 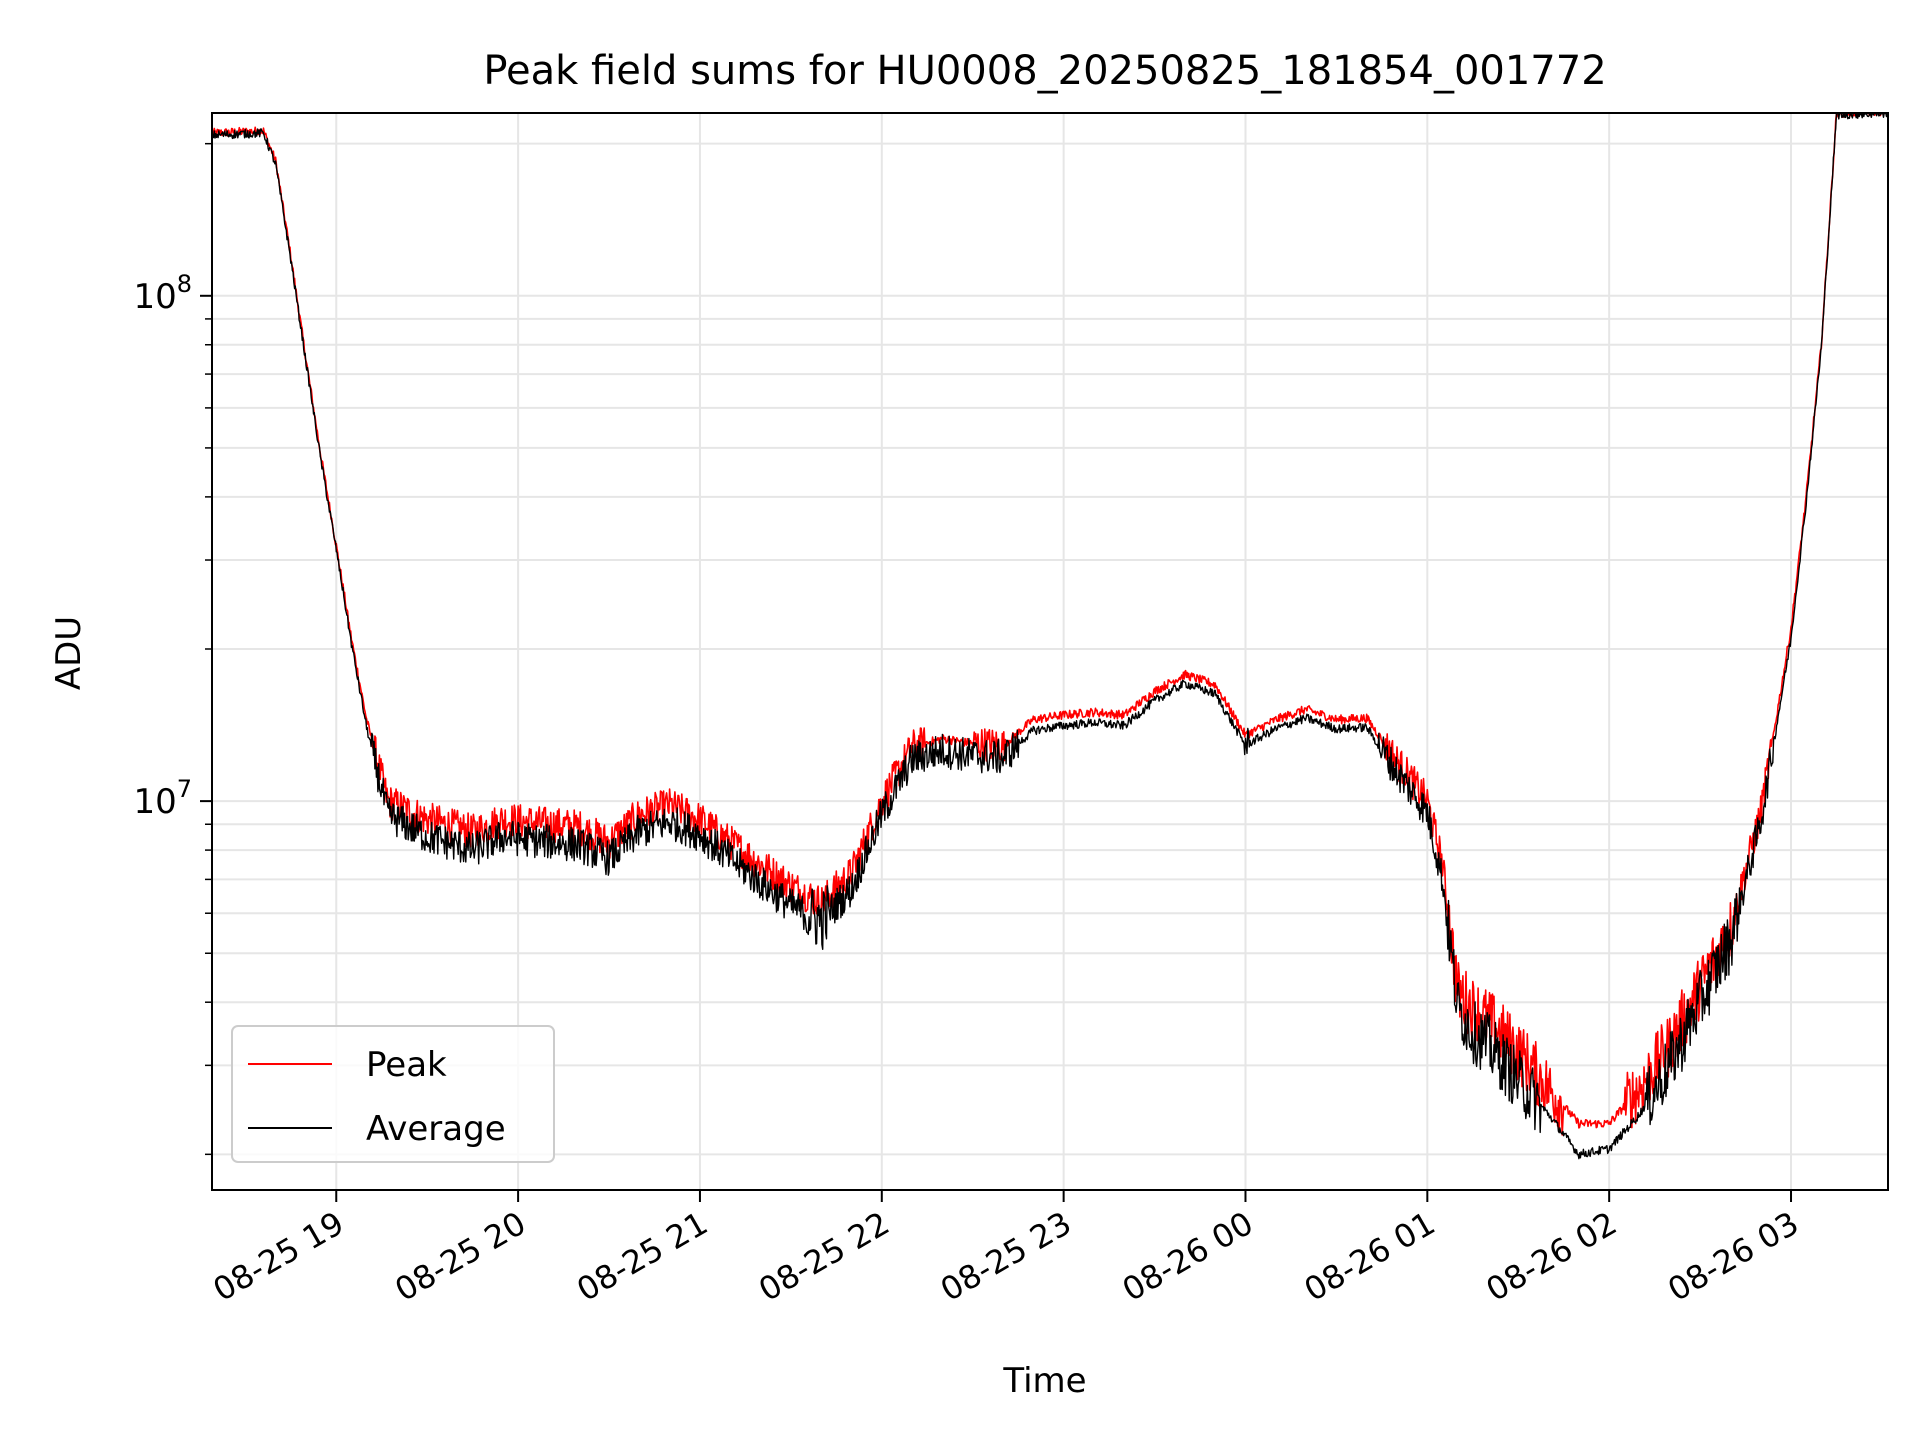 I want to click on legend-label-peak: Peak, so click(x=406, y=1065).